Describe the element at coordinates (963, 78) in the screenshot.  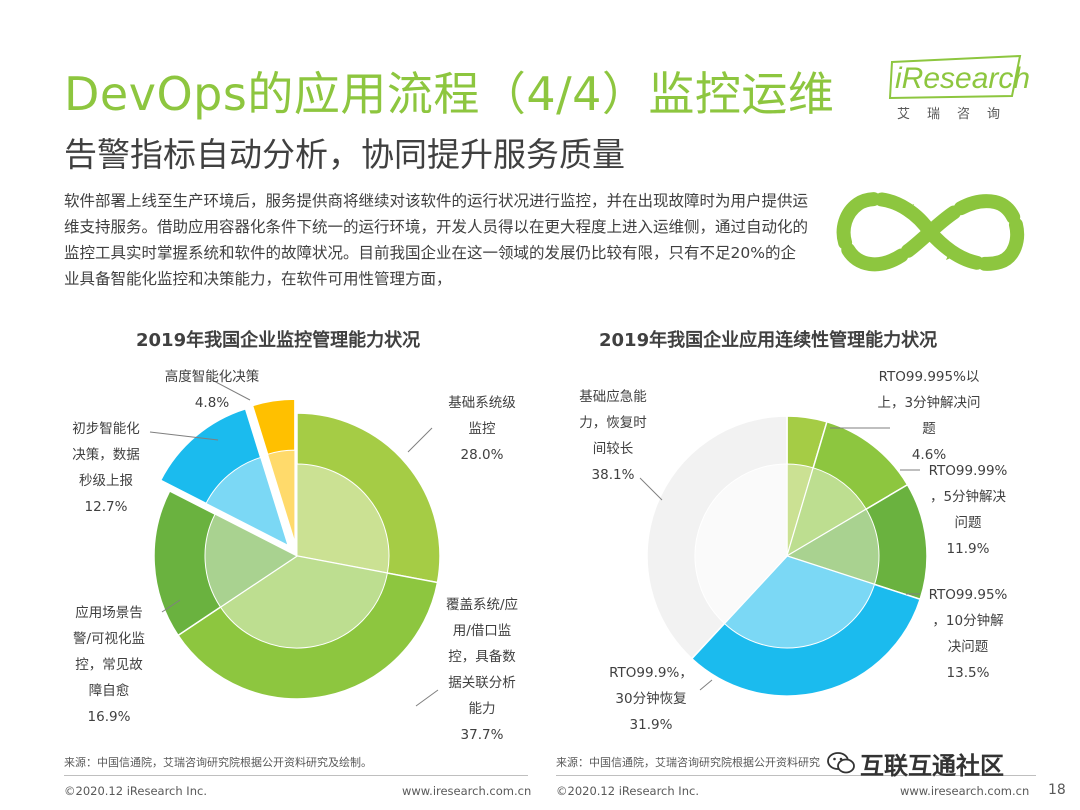
I see `logo-wordmark: iResearch` at that location.